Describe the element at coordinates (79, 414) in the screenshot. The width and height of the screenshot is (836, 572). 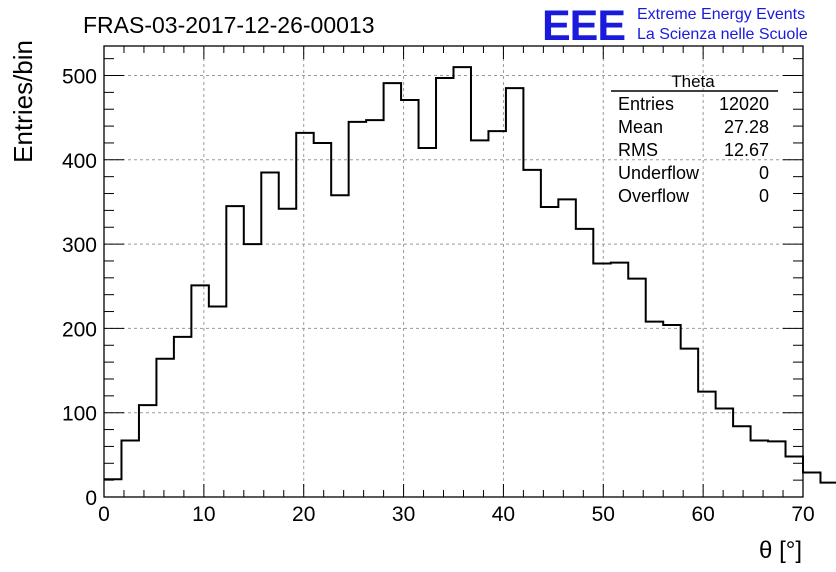
I see `y-tick-label: 100` at that location.